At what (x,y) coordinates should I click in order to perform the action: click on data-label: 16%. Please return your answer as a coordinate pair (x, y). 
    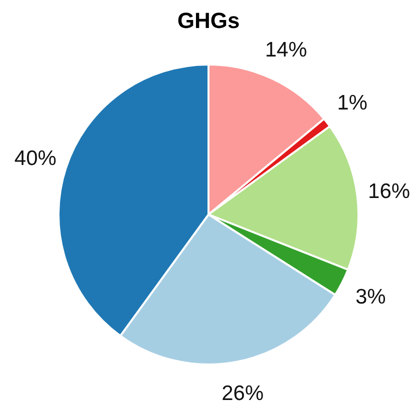
    Looking at the image, I should click on (389, 192).